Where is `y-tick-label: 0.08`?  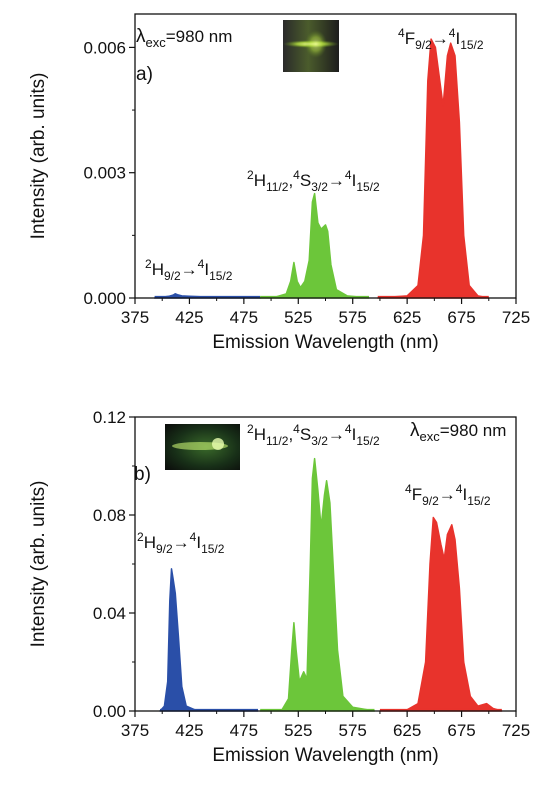 y-tick-label: 0.08 is located at coordinates (109, 515).